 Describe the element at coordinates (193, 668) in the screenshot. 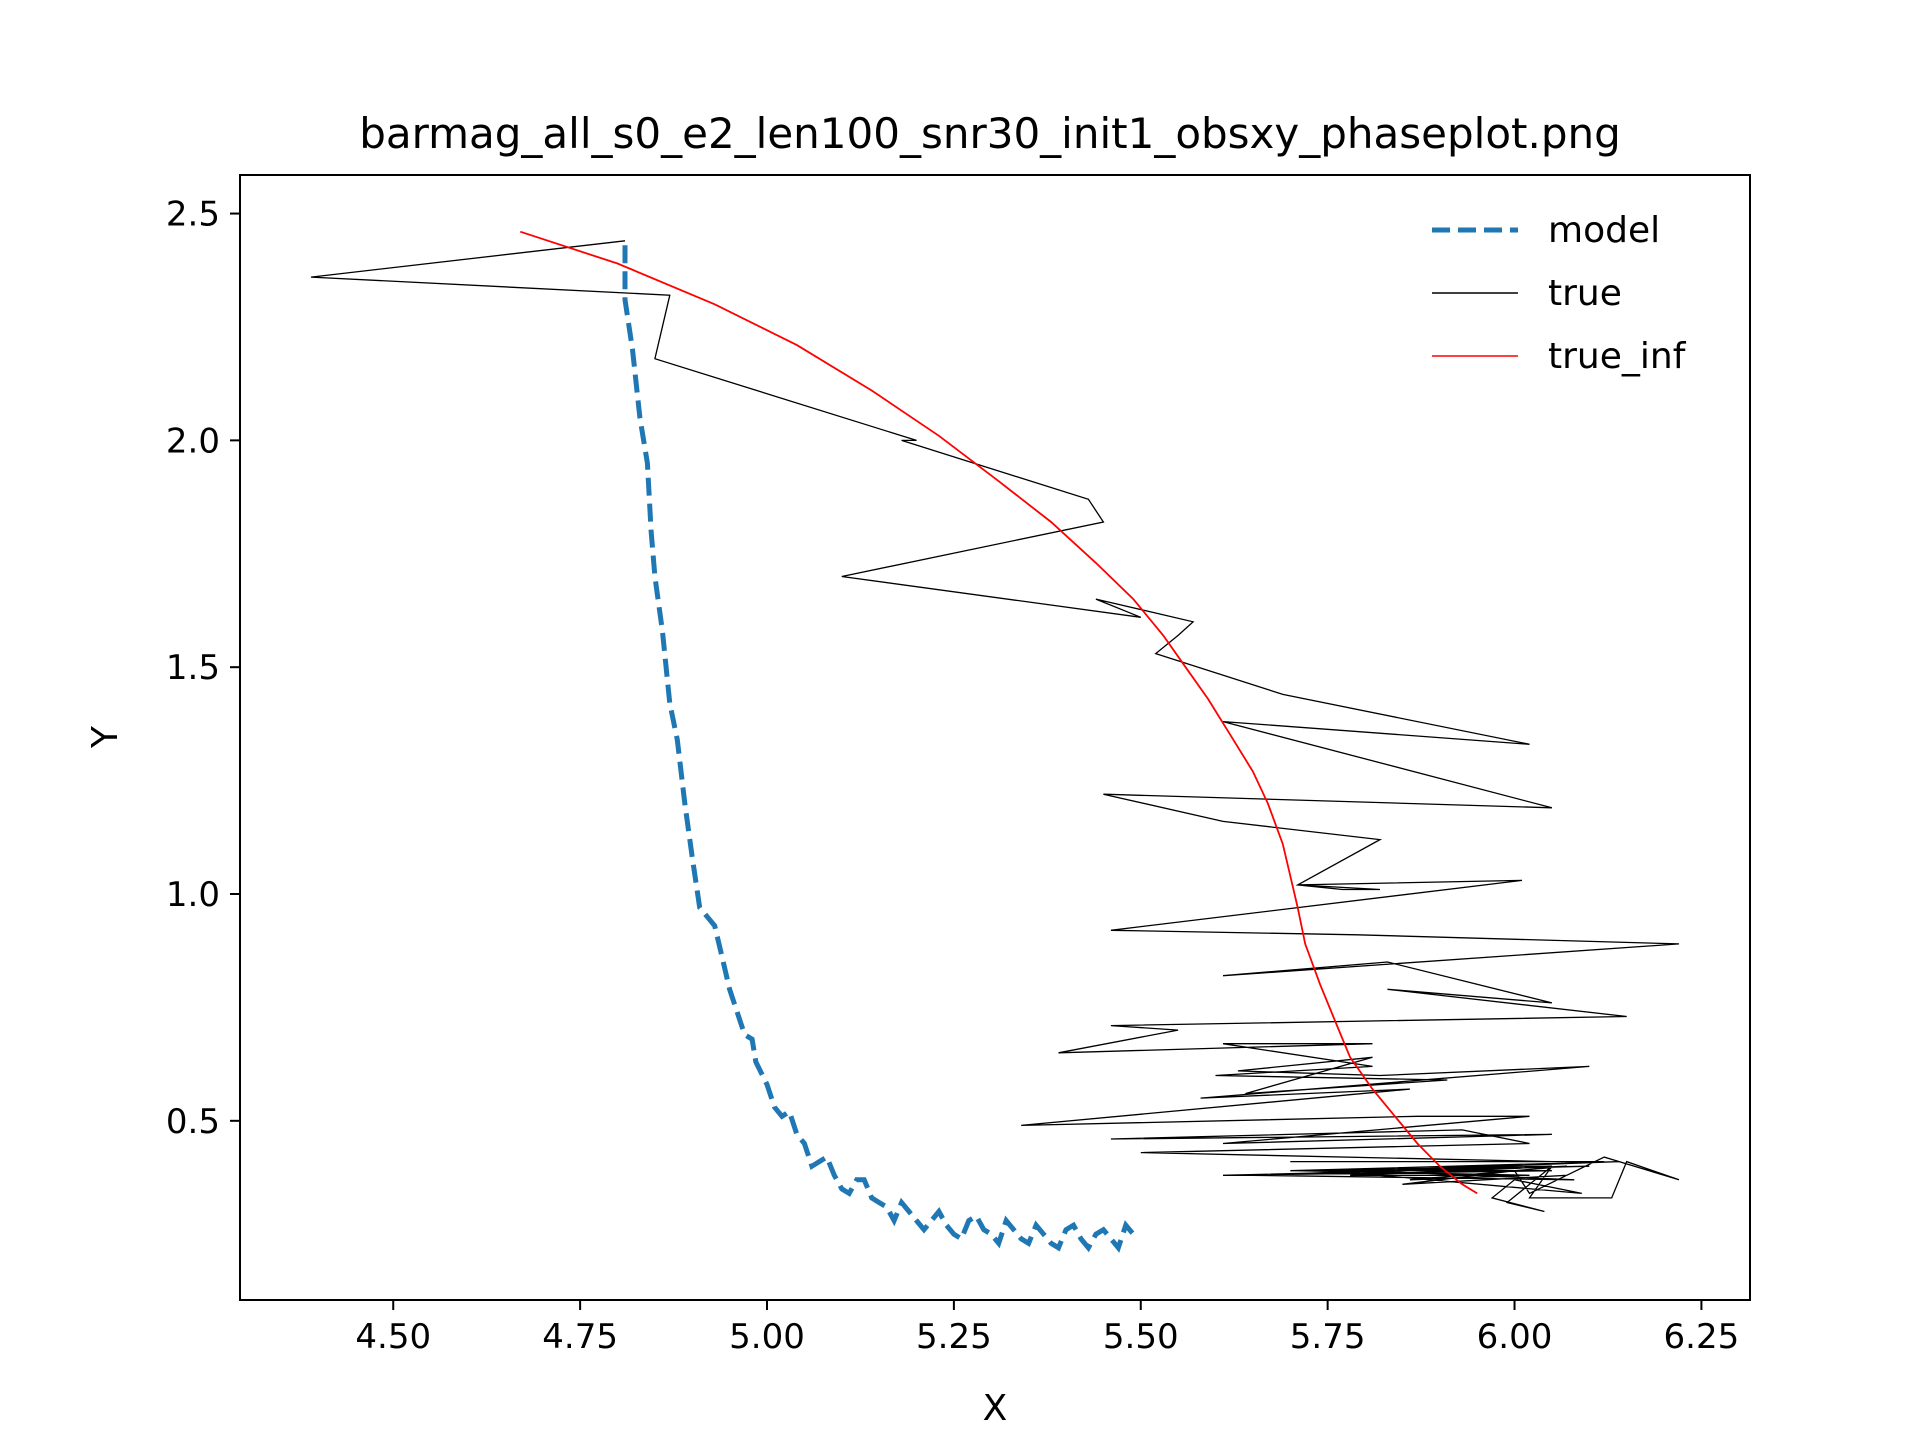

I see `y-tick-label: 1.5` at that location.